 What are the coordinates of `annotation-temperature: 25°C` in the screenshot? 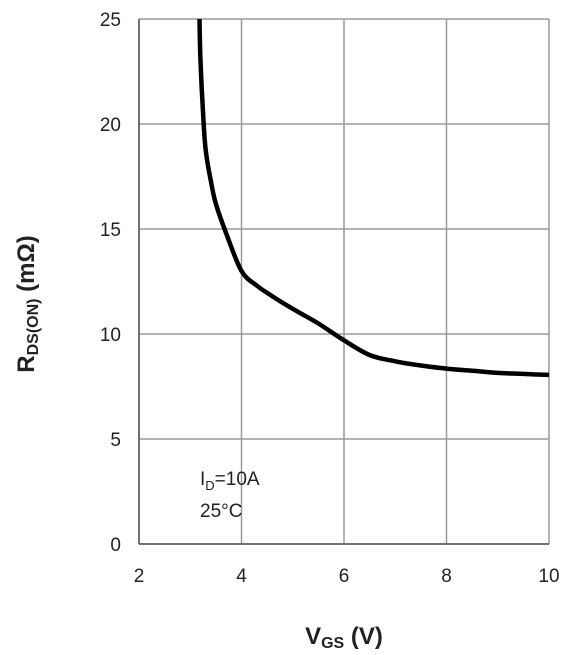 It's located at (221, 511).